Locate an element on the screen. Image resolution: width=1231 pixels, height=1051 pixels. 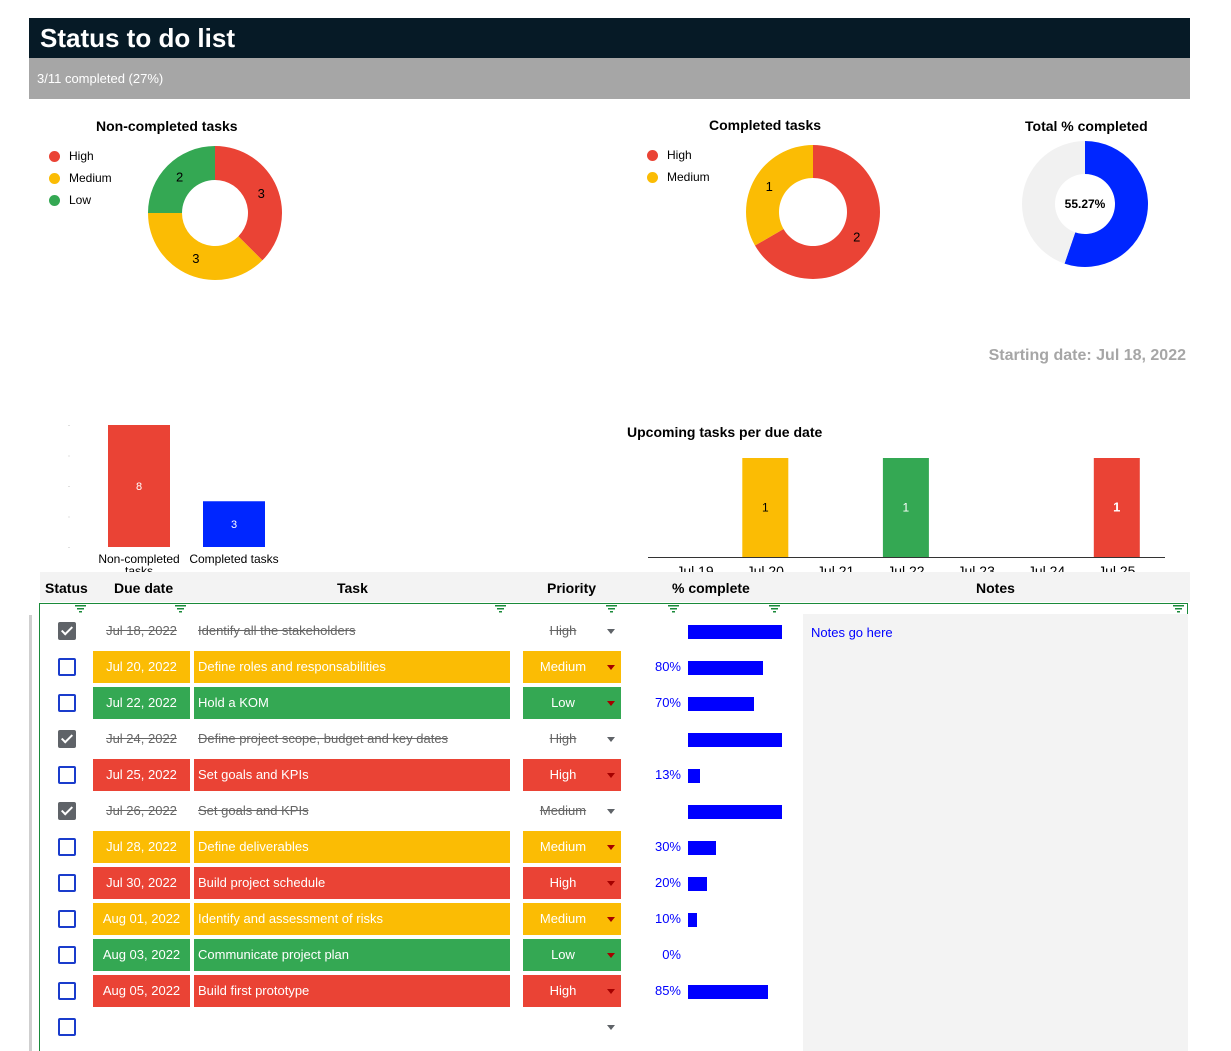
due-date-cell: Jul 24, 2022 is located at coordinates (141, 738).